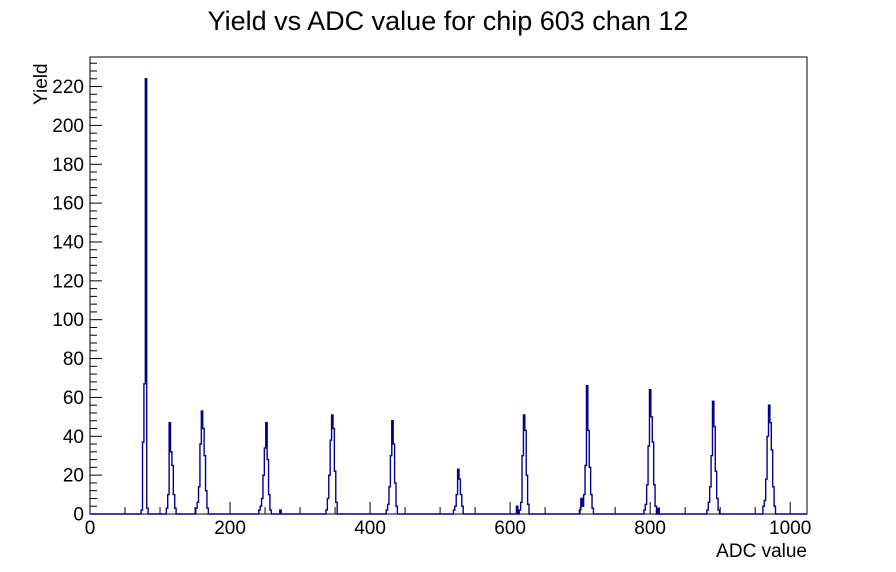 The width and height of the screenshot is (896, 572). Describe the element at coordinates (448, 21) in the screenshot. I see `chart-title: Yield vs ADC value for chip 603 chan 12` at that location.